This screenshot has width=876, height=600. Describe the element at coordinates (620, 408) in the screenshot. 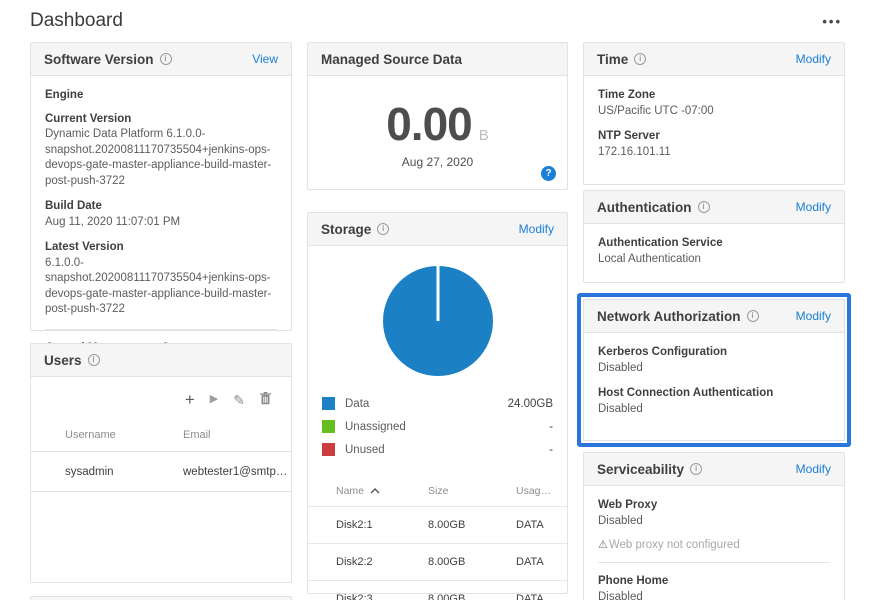

I see `host-connection-authentication-status: Disabled` at that location.